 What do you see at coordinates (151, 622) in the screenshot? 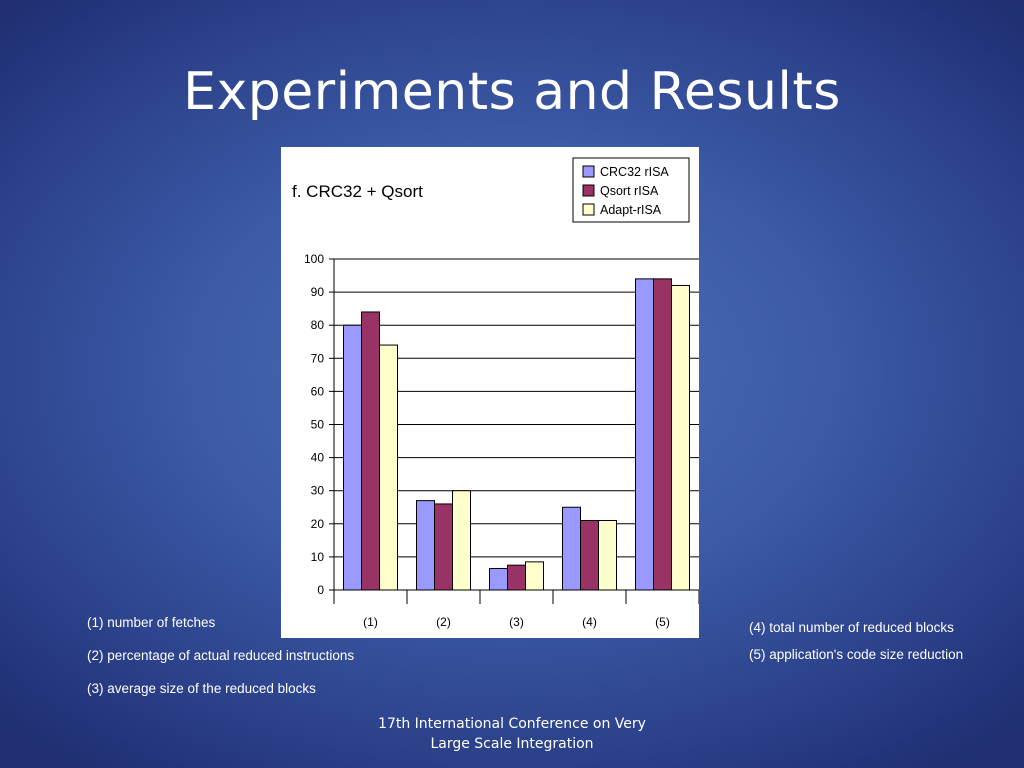
I see `note-1: (1) number of fetches` at bounding box center [151, 622].